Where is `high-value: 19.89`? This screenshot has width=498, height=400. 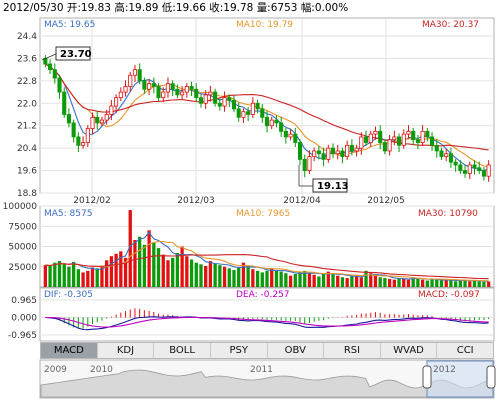 high-value: 19.89 is located at coordinates (143, 8).